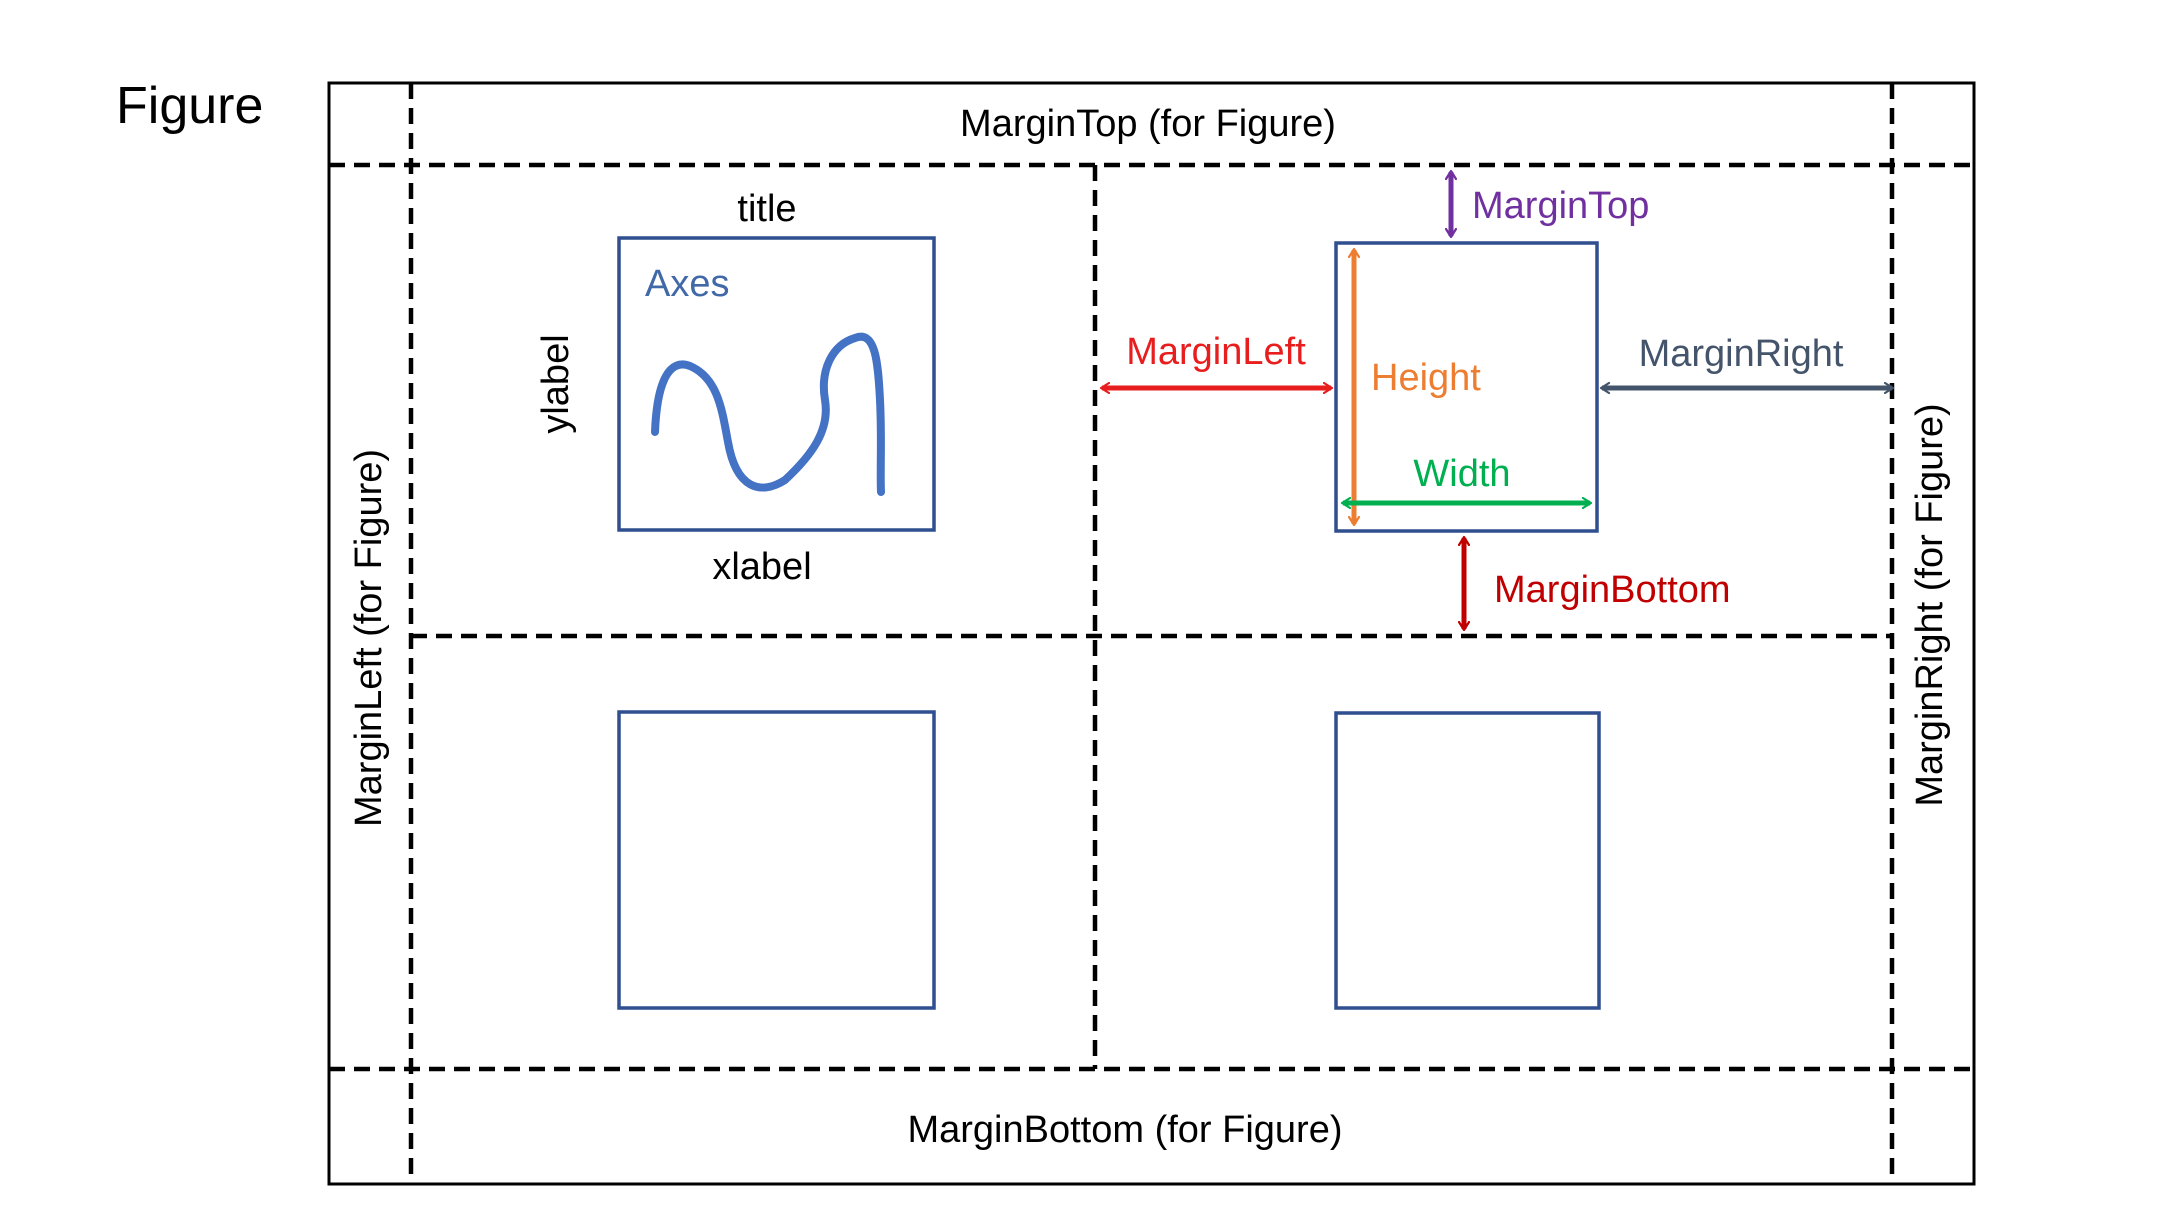 This screenshot has width=2160, height=1215. Describe the element at coordinates (776, 860) in the screenshot. I see `axes-box-bottom-left` at that location.